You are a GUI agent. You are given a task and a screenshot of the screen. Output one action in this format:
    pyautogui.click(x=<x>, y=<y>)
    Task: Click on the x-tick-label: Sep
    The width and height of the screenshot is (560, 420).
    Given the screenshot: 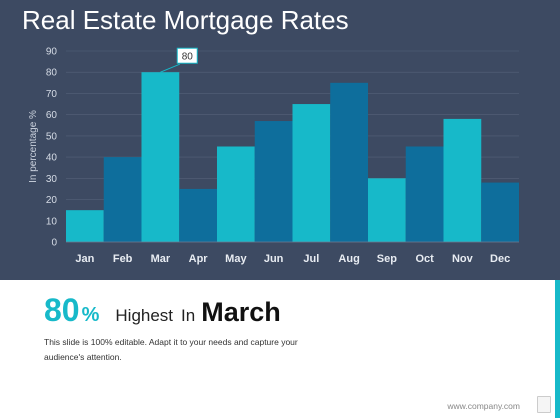 What is the action you would take?
    pyautogui.click(x=387, y=259)
    